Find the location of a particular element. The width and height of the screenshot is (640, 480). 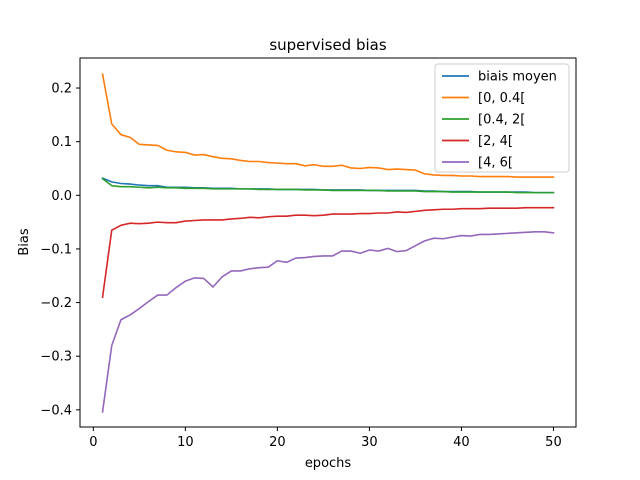

y-tick-label-6: 0.2 is located at coordinates (61, 89).